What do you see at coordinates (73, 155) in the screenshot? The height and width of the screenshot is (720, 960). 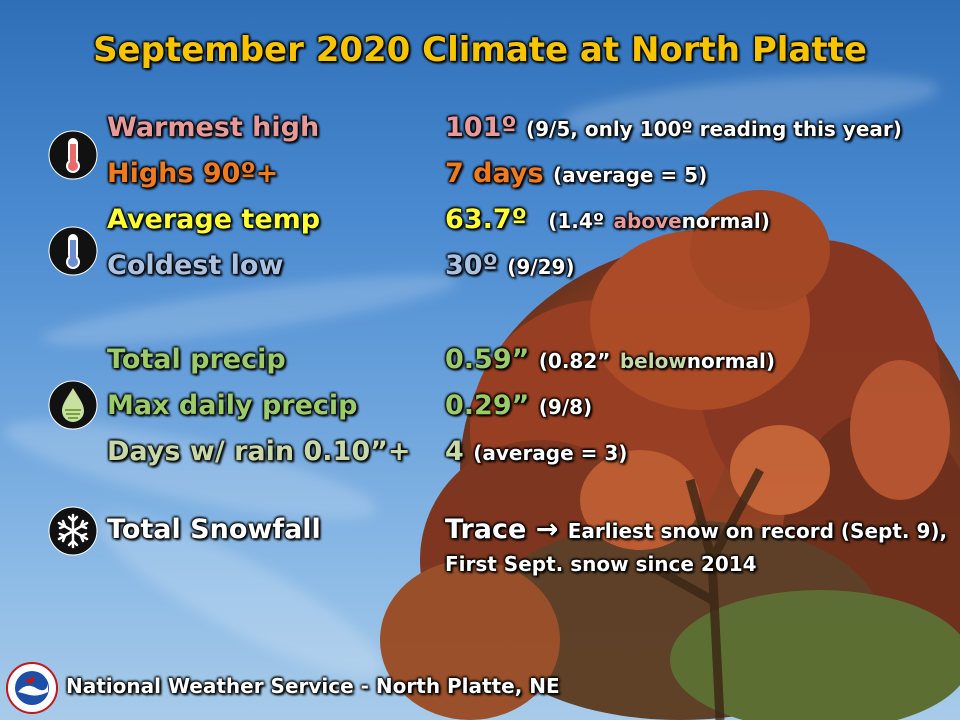 I see `thermometer-hot-icon` at bounding box center [73, 155].